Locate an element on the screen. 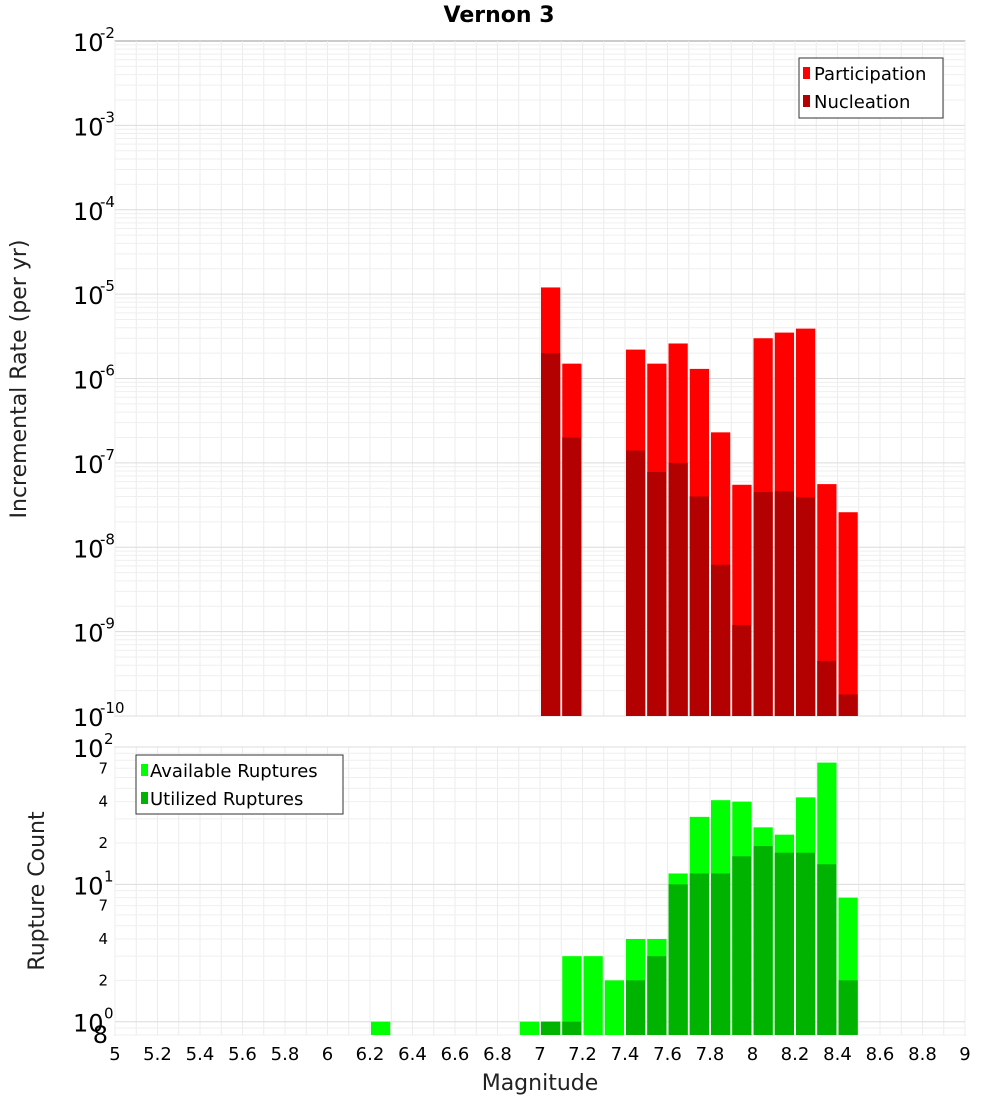 The height and width of the screenshot is (1100, 1000). rate-y-tick-labels: 10-210-310-410-510-610-710-810-910-10 is located at coordinates (99, 378).